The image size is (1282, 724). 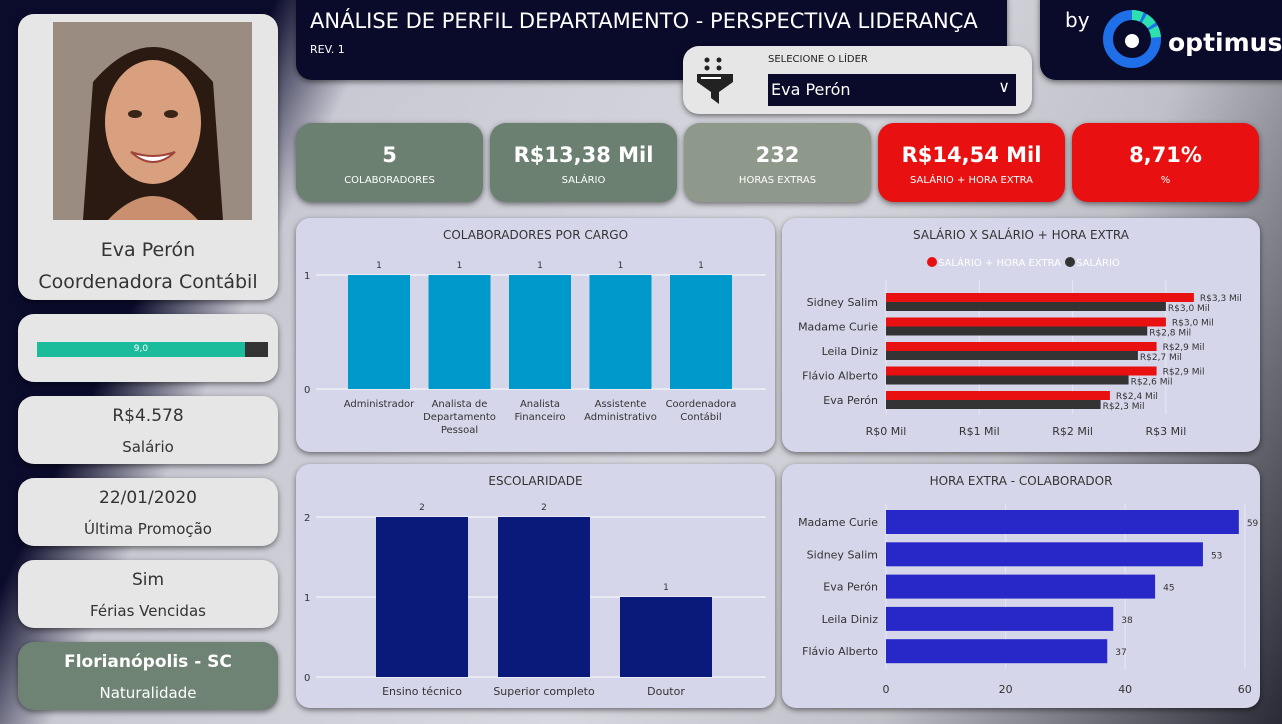 I want to click on category-label: Analista de, so click(x=460, y=404).